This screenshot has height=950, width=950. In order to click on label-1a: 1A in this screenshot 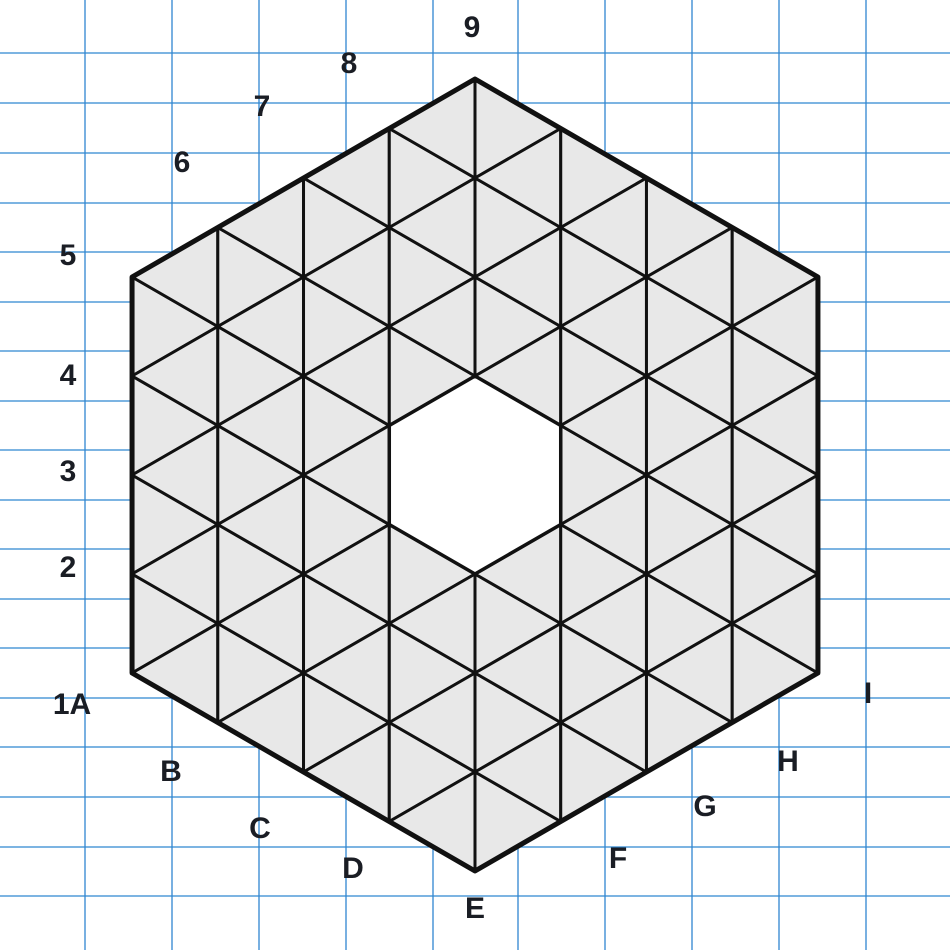, I will do `click(72, 704)`.